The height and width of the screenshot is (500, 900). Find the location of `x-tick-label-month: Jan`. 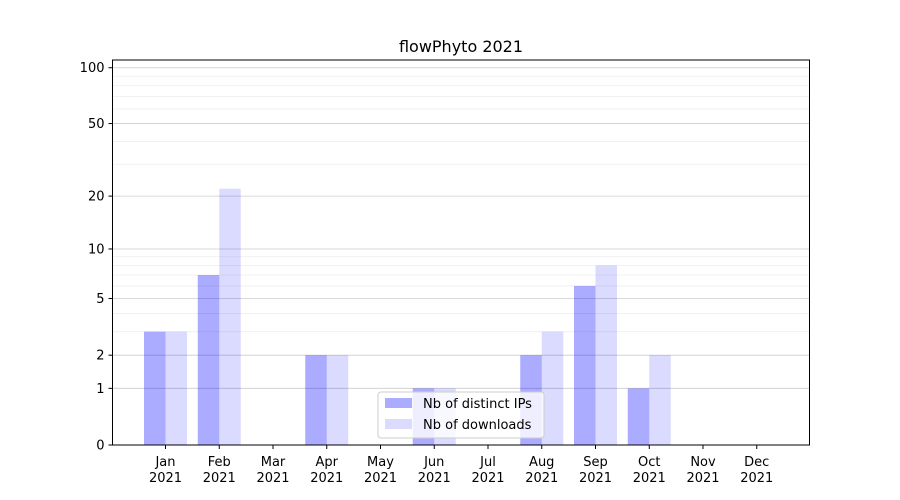

x-tick-label-month: Jan is located at coordinates (164, 462).